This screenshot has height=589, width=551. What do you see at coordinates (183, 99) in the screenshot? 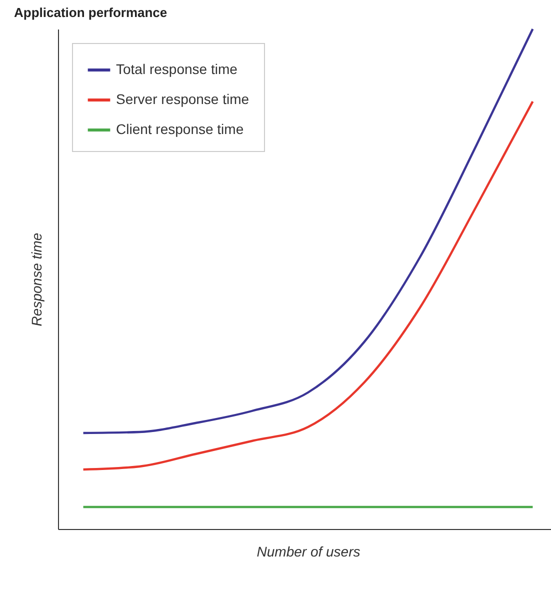
I see `legend-label: Server response time` at bounding box center [183, 99].